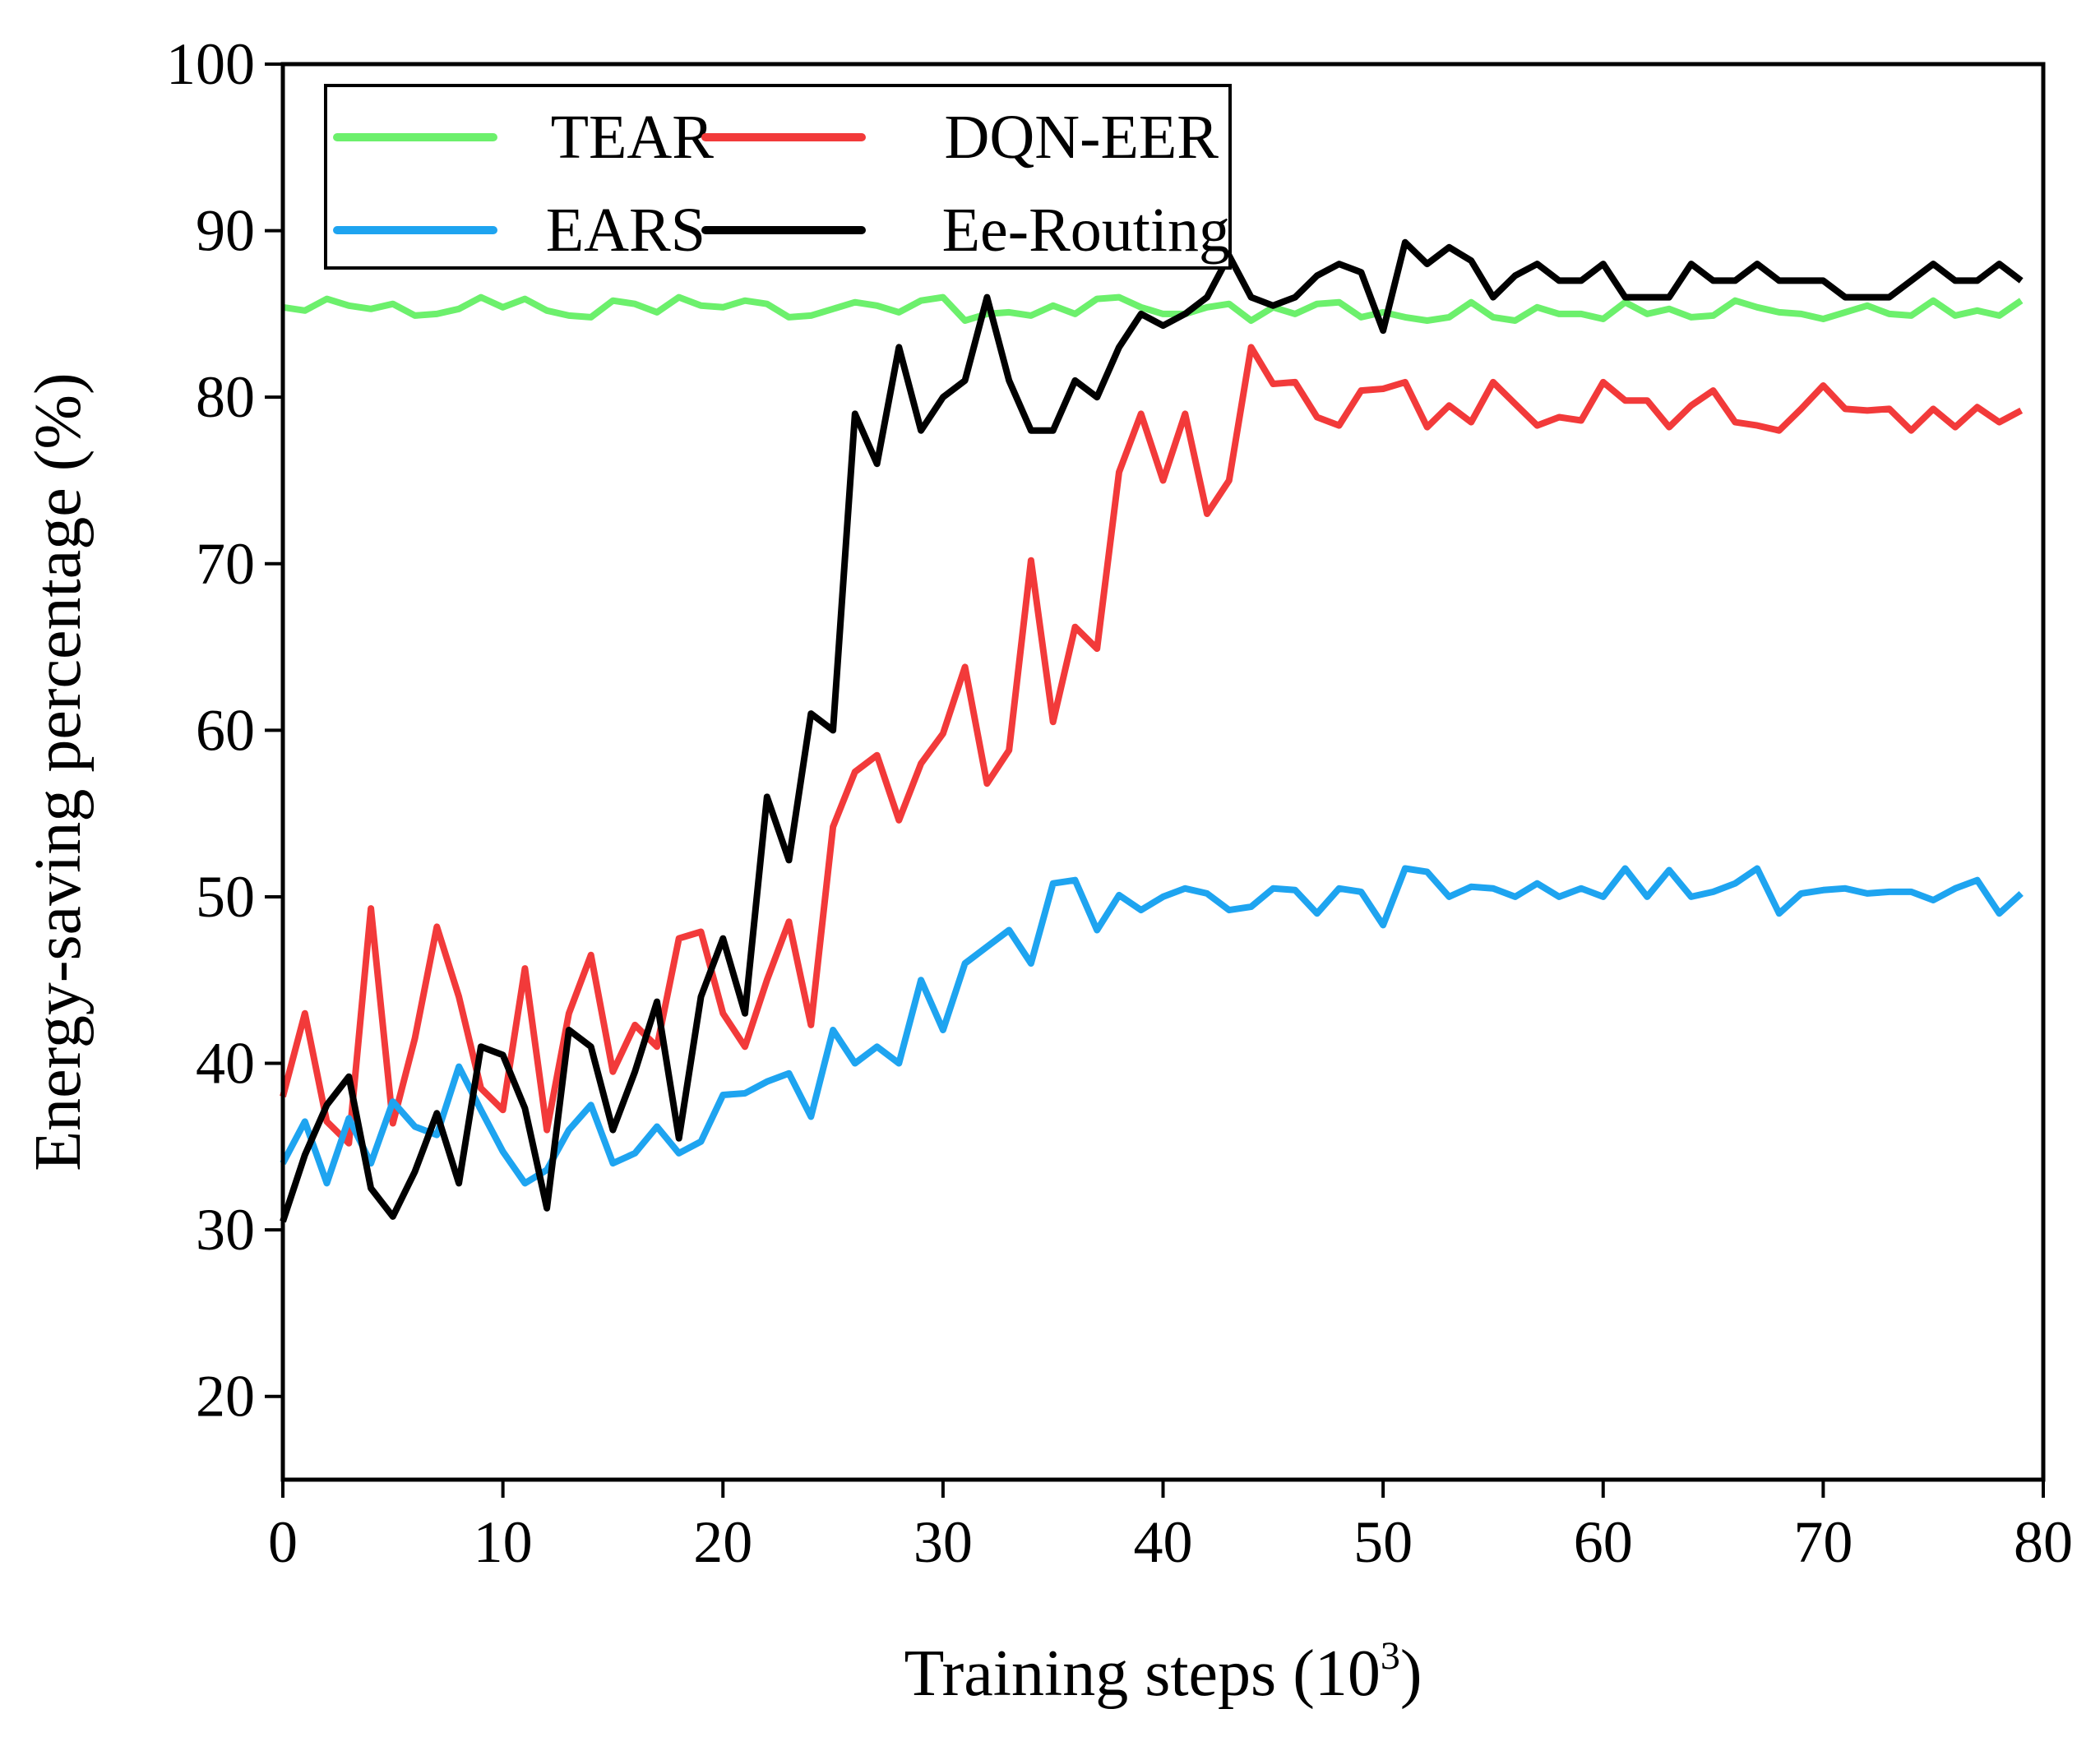 The width and height of the screenshot is (2100, 1746). What do you see at coordinates (226, 1230) in the screenshot?
I see `y-tick-label: 30` at bounding box center [226, 1230].